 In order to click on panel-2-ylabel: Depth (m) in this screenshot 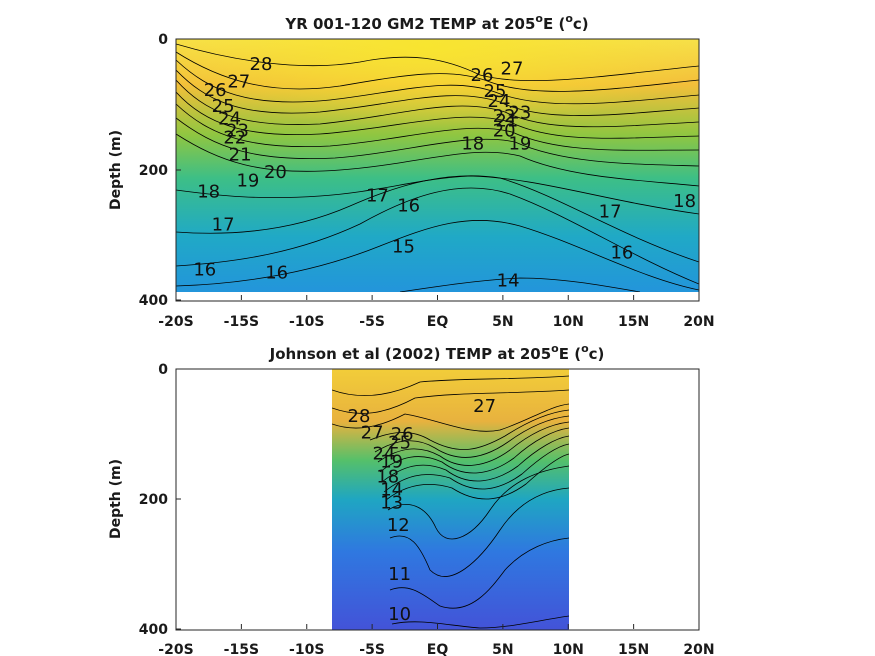, I will do `click(116, 499)`.